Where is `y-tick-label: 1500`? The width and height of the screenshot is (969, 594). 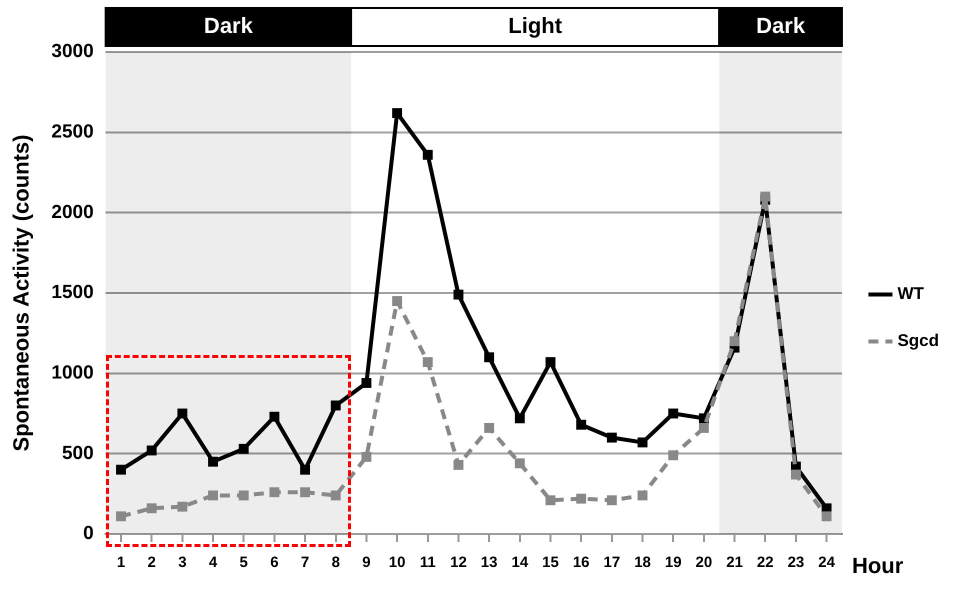 y-tick-label: 1500 is located at coordinates (72, 293).